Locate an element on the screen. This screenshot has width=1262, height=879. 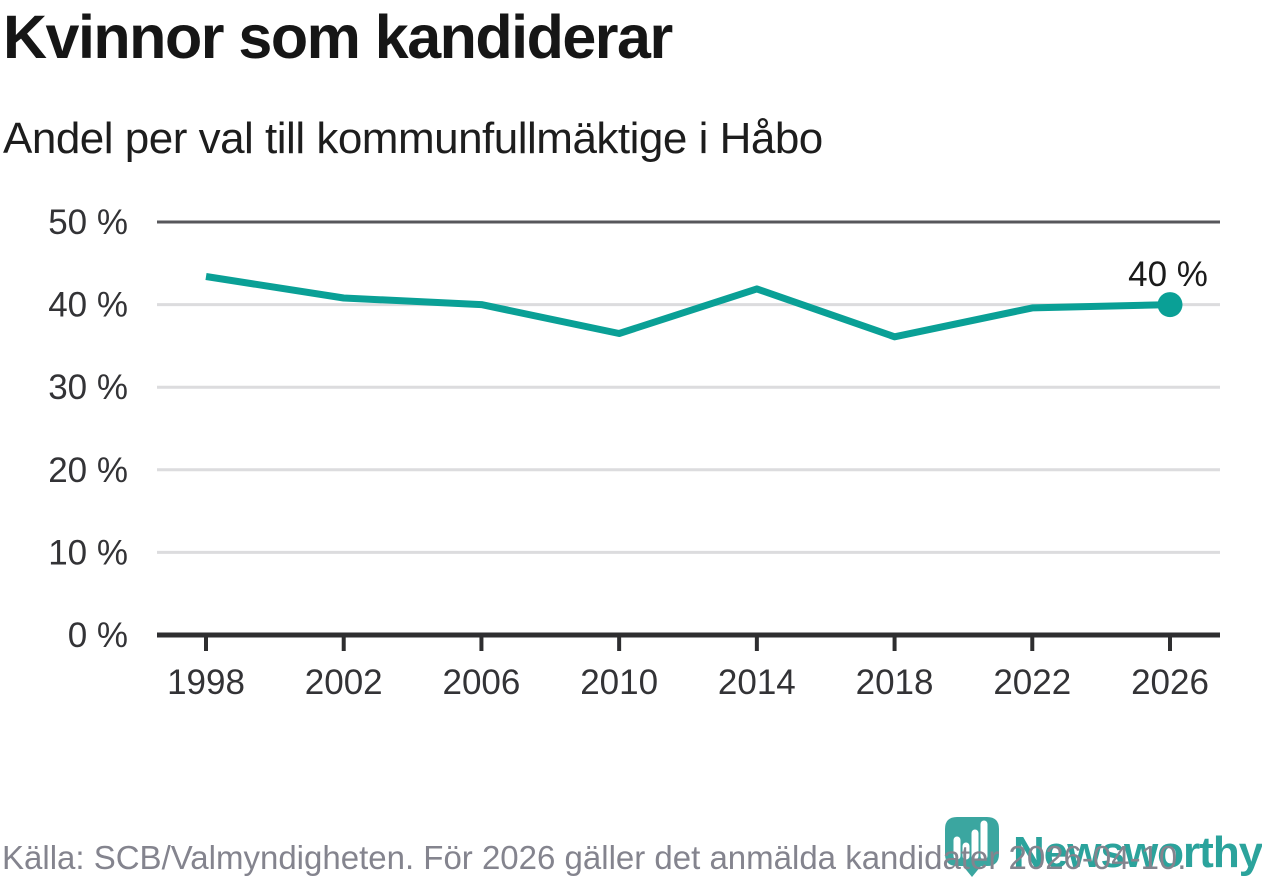
x-axis-label: 1998 is located at coordinates (206, 682).